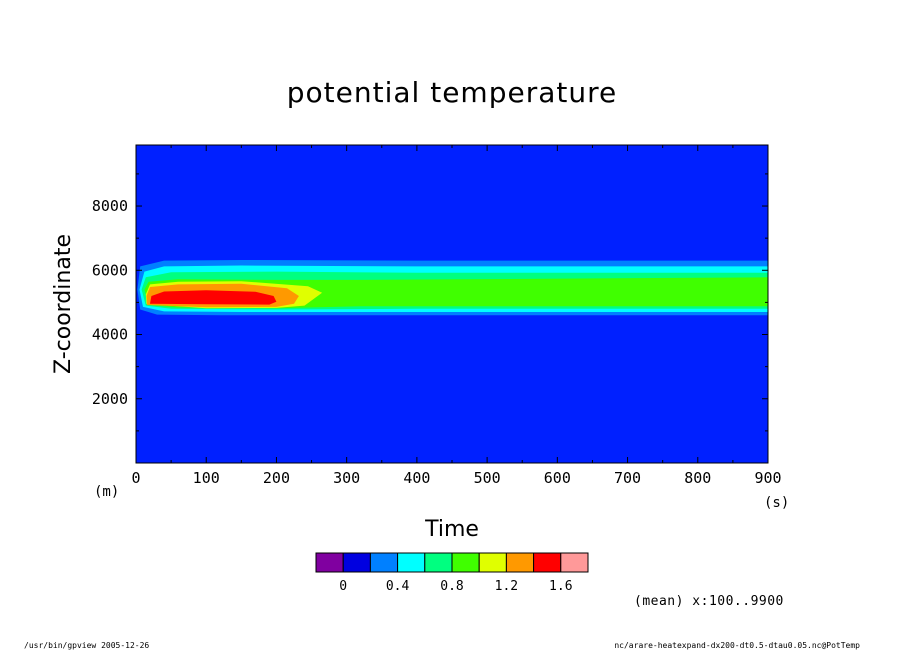 Image resolution: width=904 pixels, height=654 pixels. What do you see at coordinates (343, 586) in the screenshot?
I see `colorbar-label: 0` at bounding box center [343, 586].